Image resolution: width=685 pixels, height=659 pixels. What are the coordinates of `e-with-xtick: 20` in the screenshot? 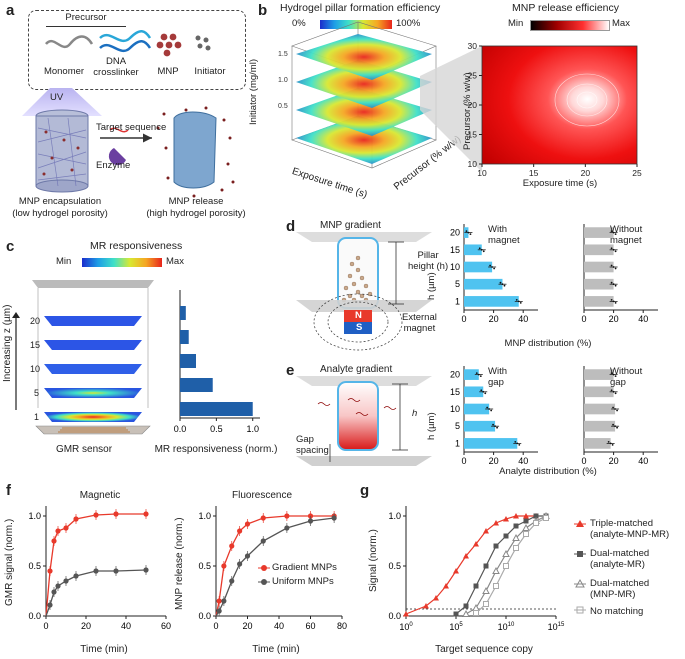 It's located at (494, 461).